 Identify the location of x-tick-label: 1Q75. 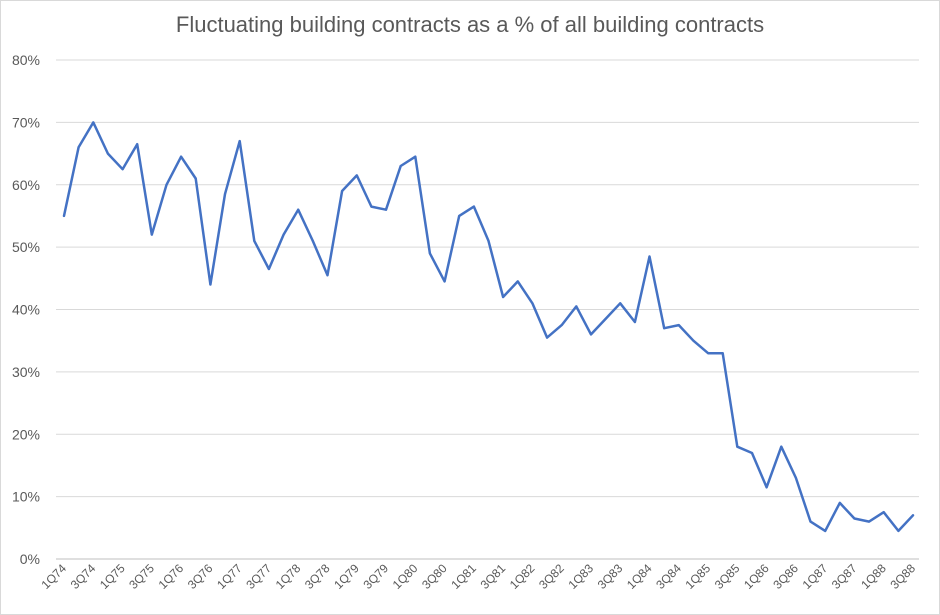
(112, 576).